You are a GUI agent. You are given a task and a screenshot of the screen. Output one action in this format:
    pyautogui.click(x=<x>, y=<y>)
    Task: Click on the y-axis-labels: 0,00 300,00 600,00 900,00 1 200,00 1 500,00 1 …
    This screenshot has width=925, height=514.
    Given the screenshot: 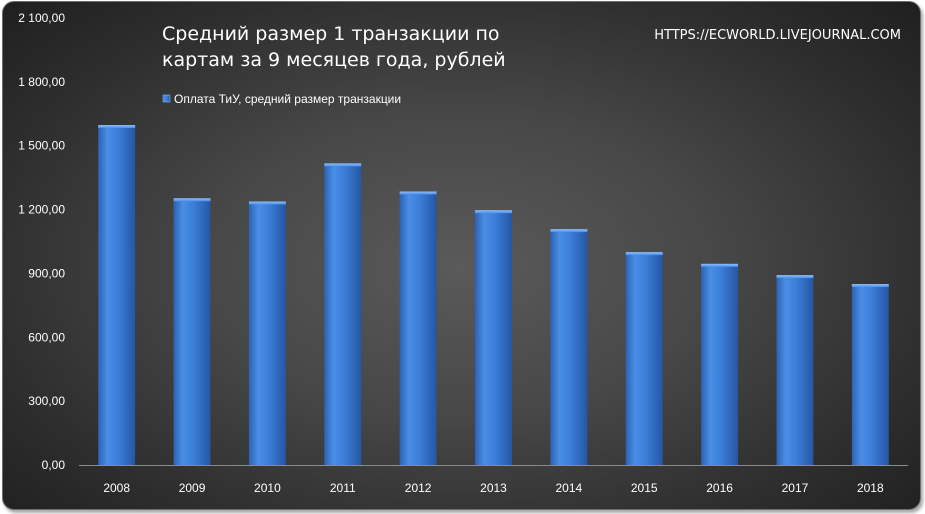 What is the action you would take?
    pyautogui.click(x=41, y=241)
    